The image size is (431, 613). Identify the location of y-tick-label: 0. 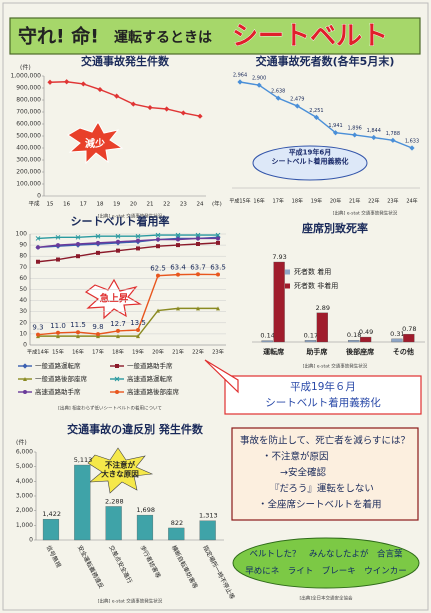
(31, 540).